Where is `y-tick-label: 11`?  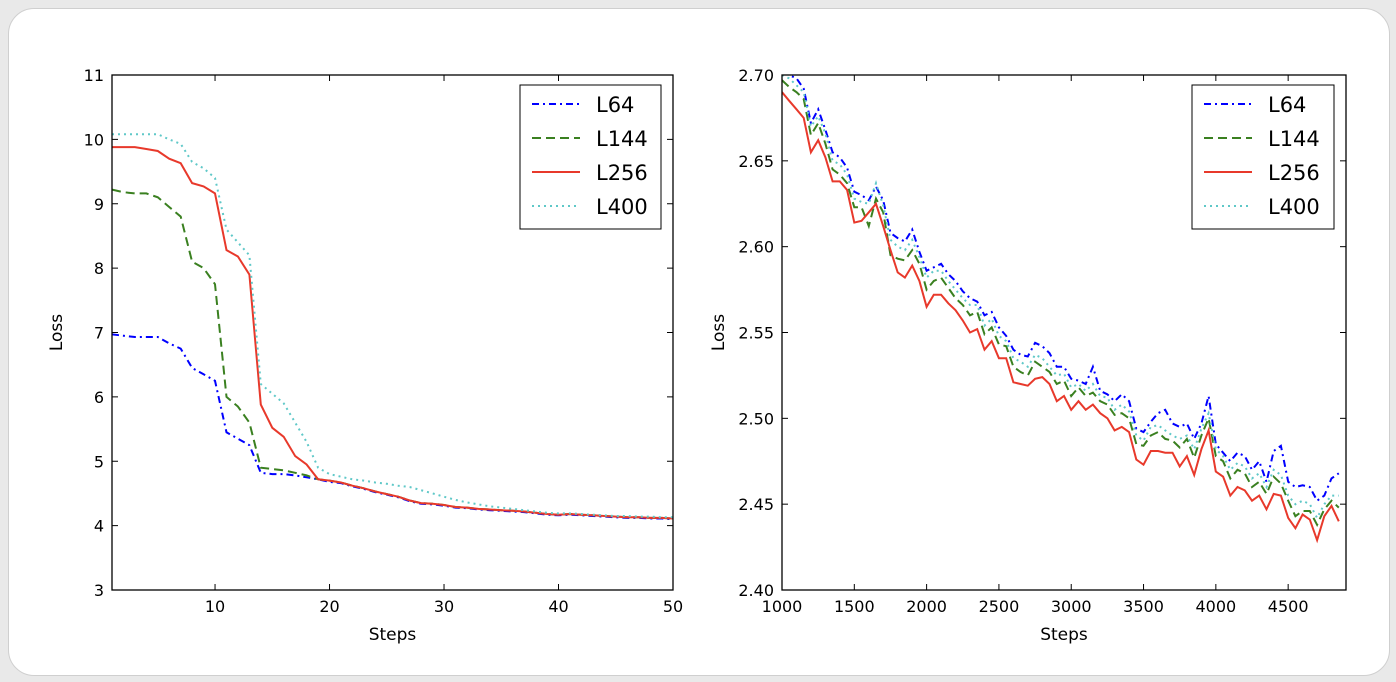
y-tick-label: 11 is located at coordinates (94, 75).